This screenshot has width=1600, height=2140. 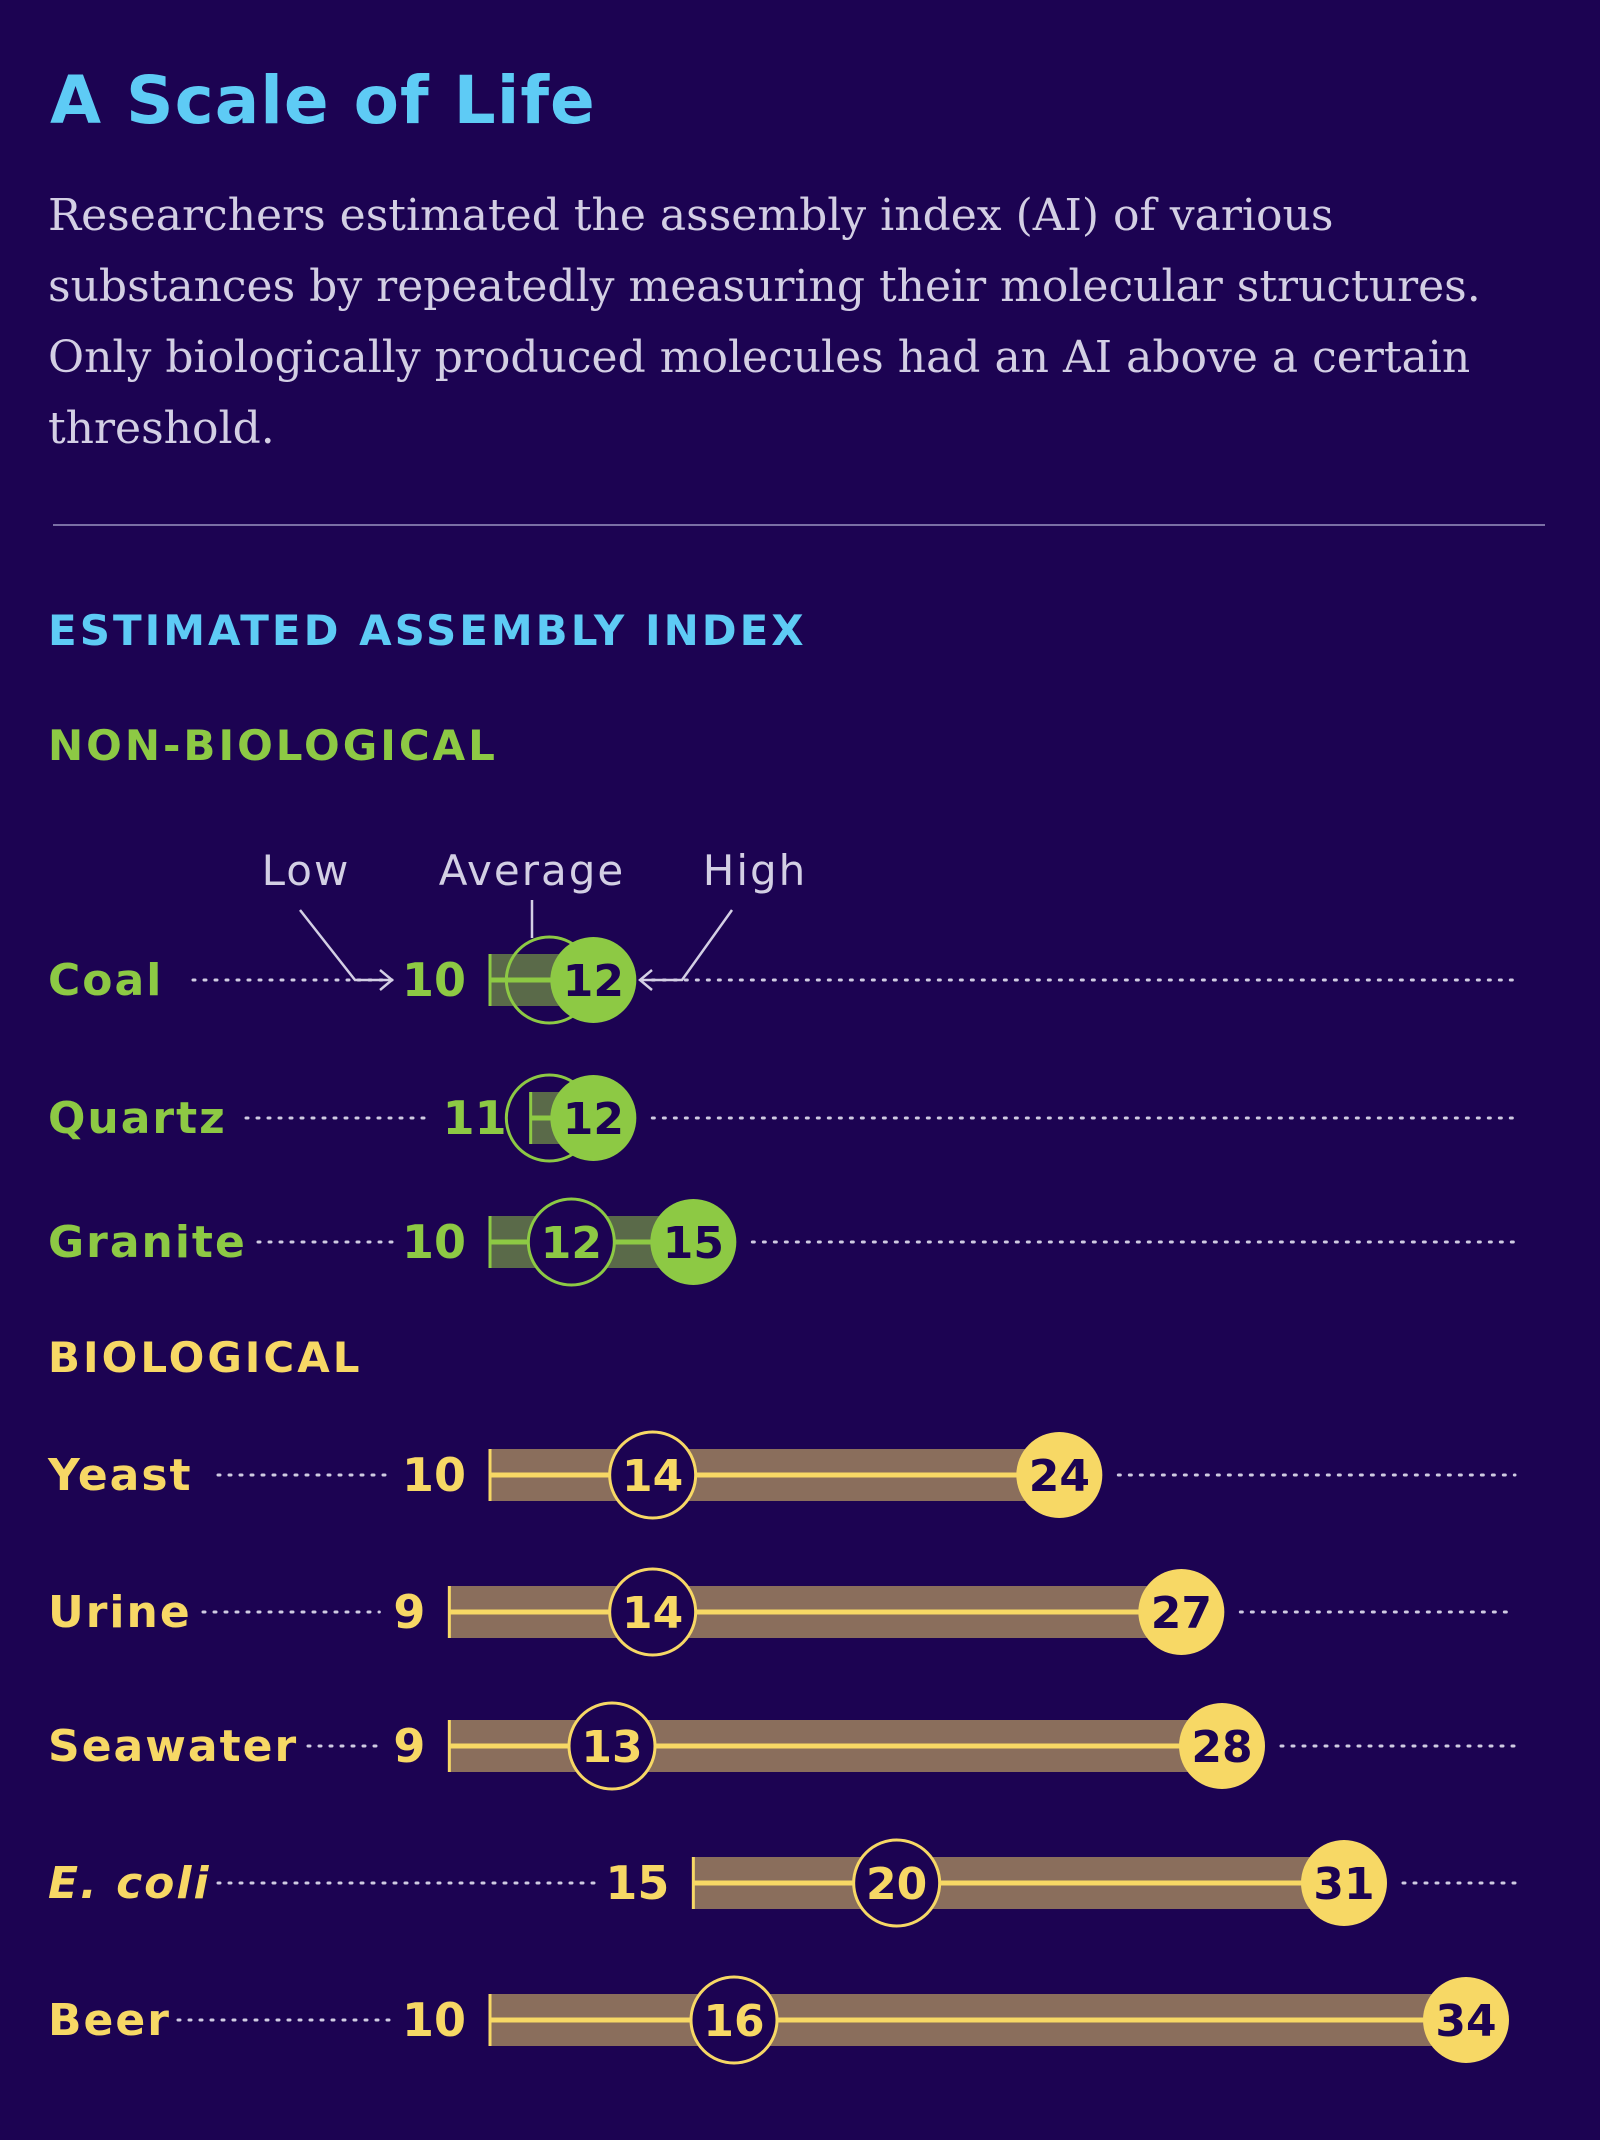 I want to click on row-label-seawater: Seawater, so click(x=173, y=1746).